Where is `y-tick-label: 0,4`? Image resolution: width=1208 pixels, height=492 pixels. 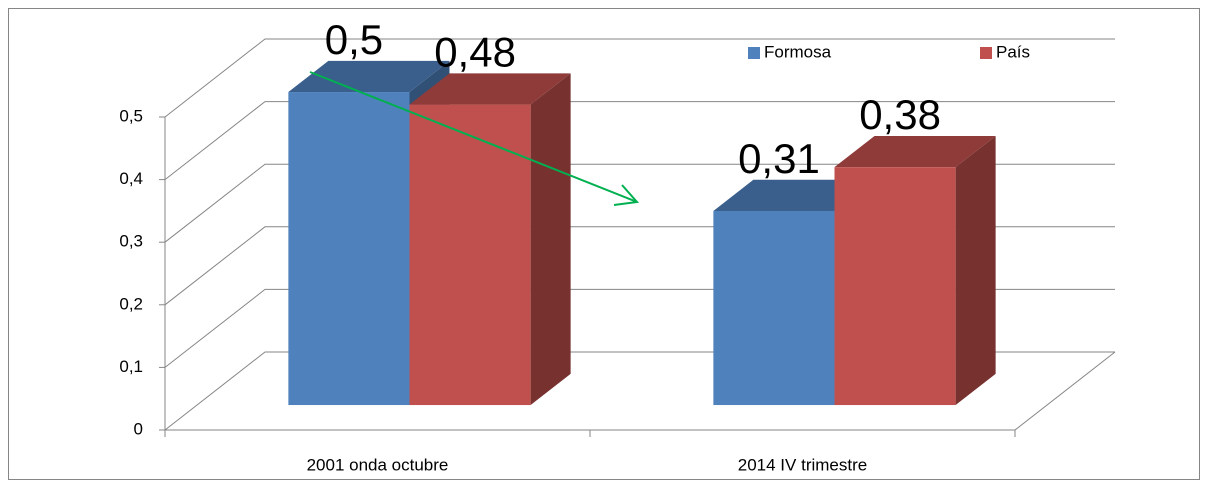
y-tick-label: 0,4 is located at coordinates (131, 178).